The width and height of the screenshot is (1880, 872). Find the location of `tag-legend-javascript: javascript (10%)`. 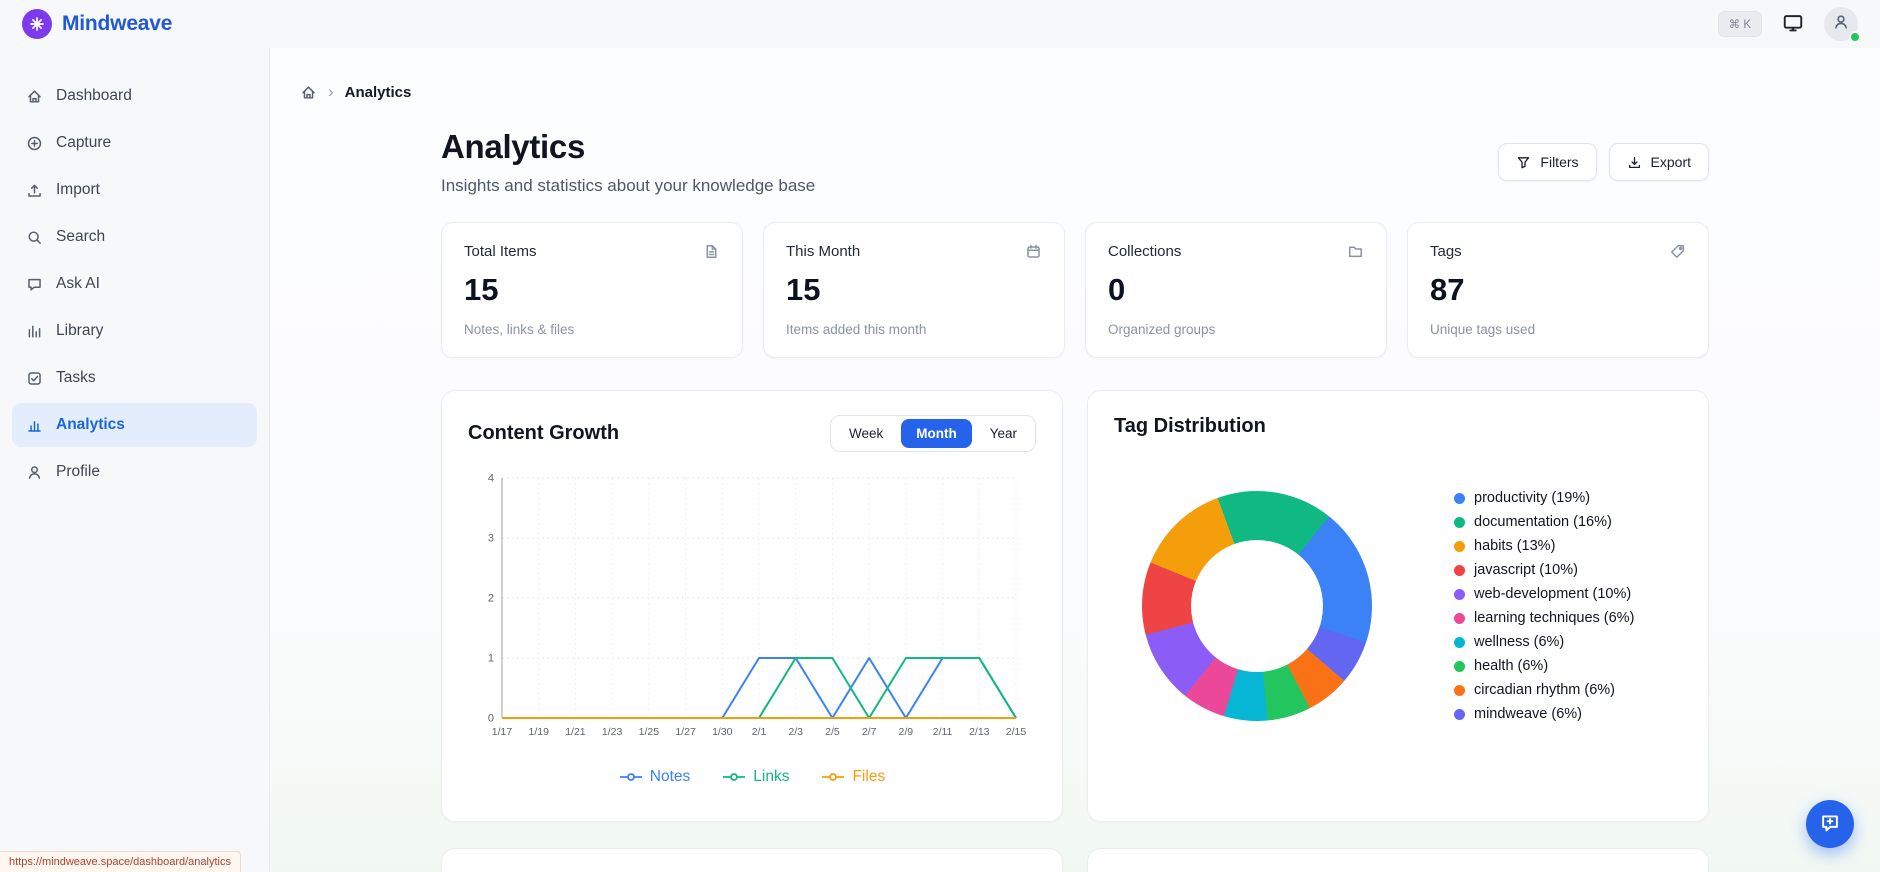

tag-legend-javascript: javascript (10%) is located at coordinates (1544, 570).